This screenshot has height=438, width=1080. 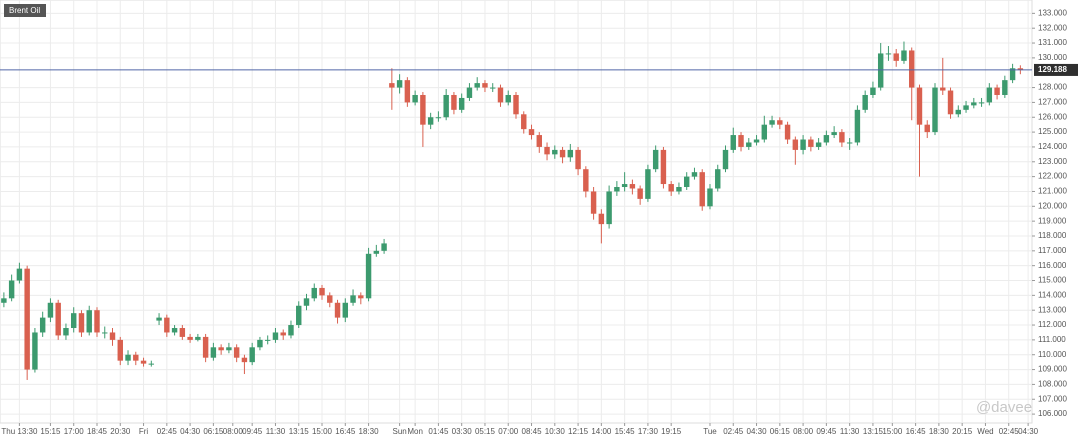 I want to click on y-tick-label: 110.000, so click(x=1052, y=354).